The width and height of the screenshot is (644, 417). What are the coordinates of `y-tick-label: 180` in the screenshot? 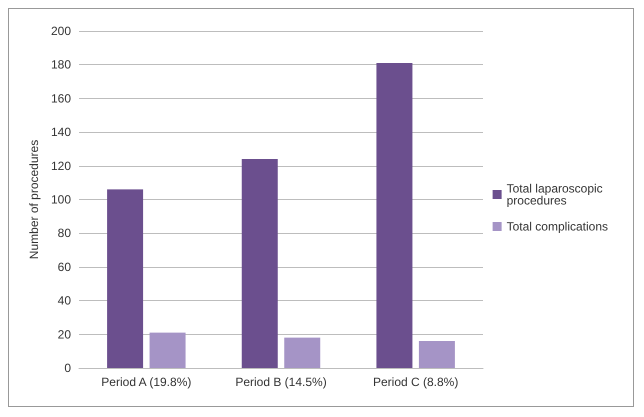 It's located at (61, 65).